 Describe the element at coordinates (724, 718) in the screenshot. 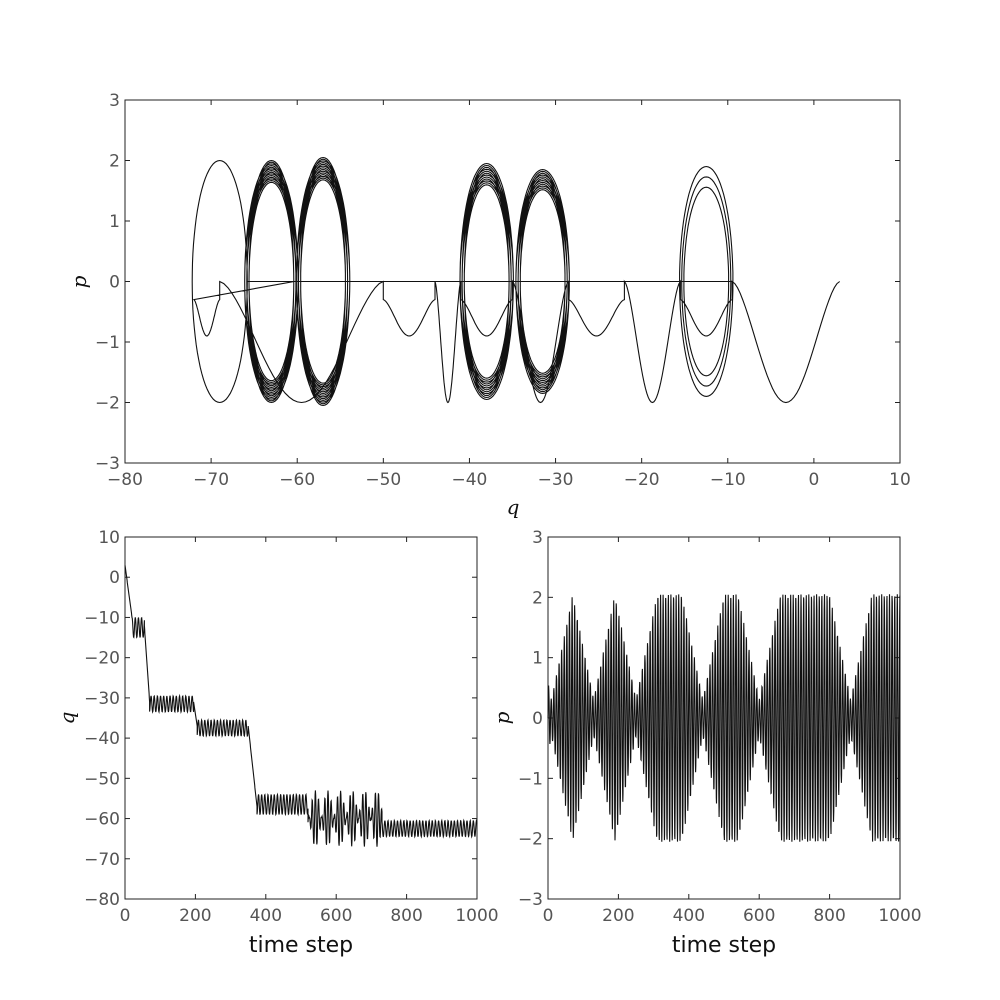

I see `p-time-series-line` at that location.